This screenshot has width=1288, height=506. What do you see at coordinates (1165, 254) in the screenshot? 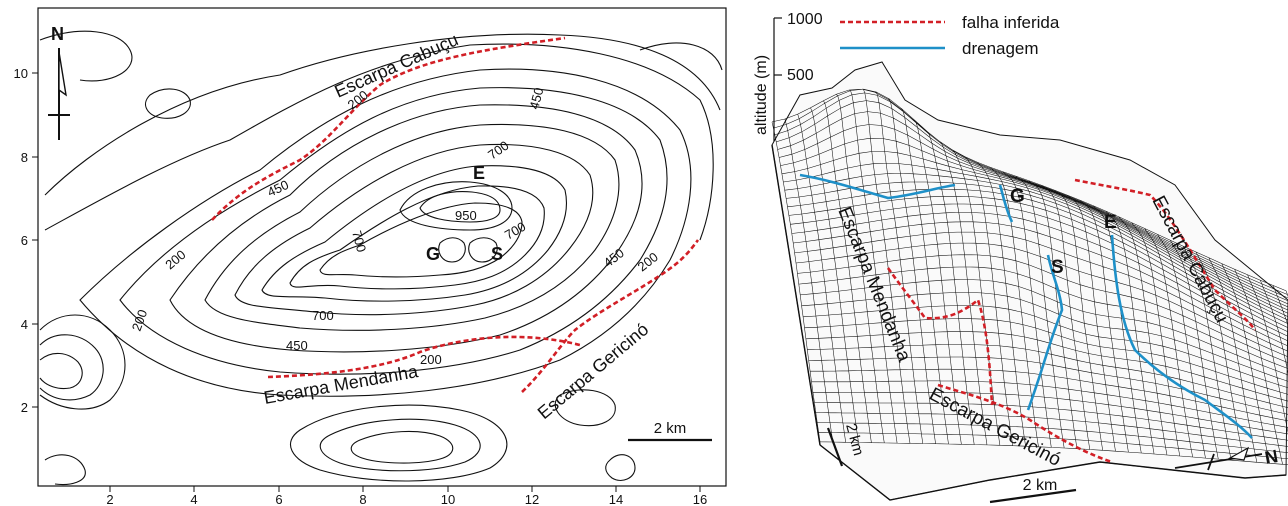
I see `block-fault-cabucu` at bounding box center [1165, 254].